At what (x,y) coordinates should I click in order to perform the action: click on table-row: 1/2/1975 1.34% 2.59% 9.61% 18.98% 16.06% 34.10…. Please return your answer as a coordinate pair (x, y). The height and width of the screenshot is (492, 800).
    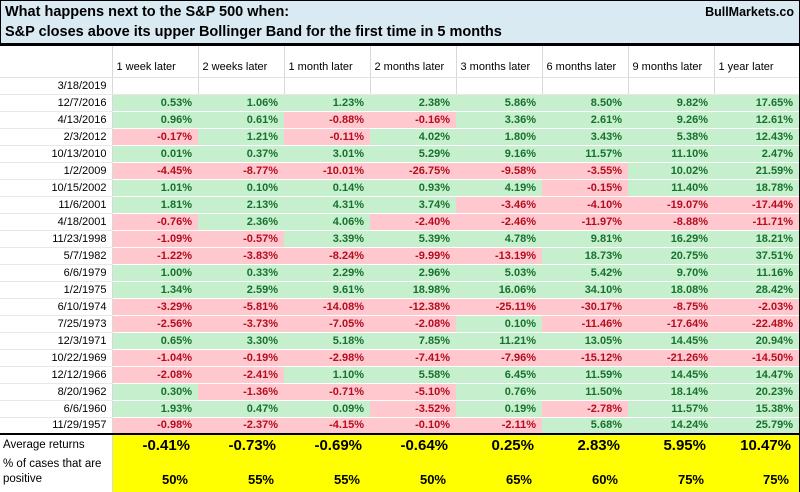
    Looking at the image, I should click on (400, 290).